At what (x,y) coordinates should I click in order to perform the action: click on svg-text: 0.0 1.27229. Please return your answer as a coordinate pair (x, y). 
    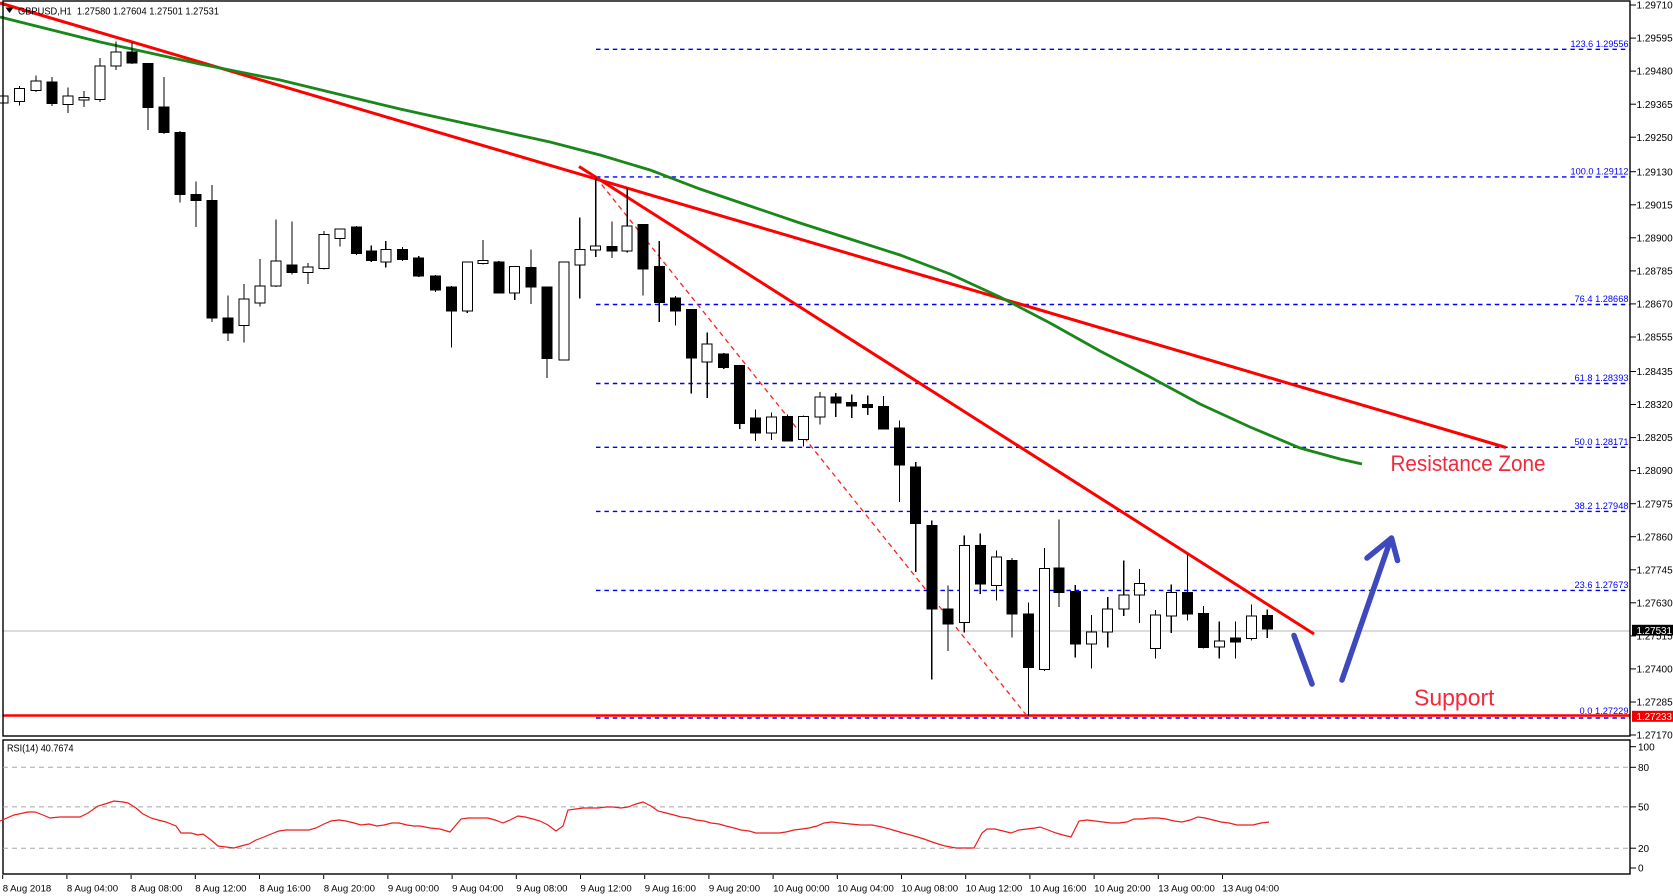
    Looking at the image, I should click on (1604, 711).